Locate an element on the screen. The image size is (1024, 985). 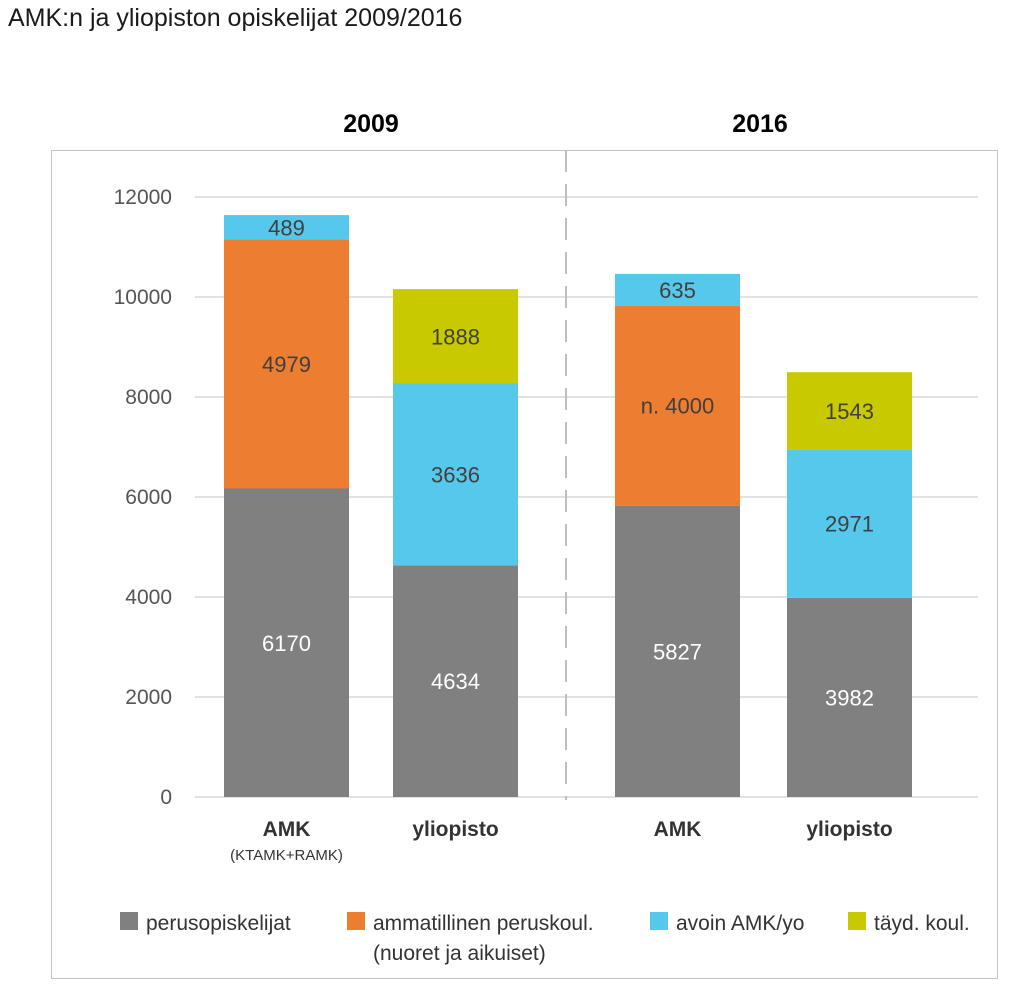
data-label: 635 is located at coordinates (677, 290).